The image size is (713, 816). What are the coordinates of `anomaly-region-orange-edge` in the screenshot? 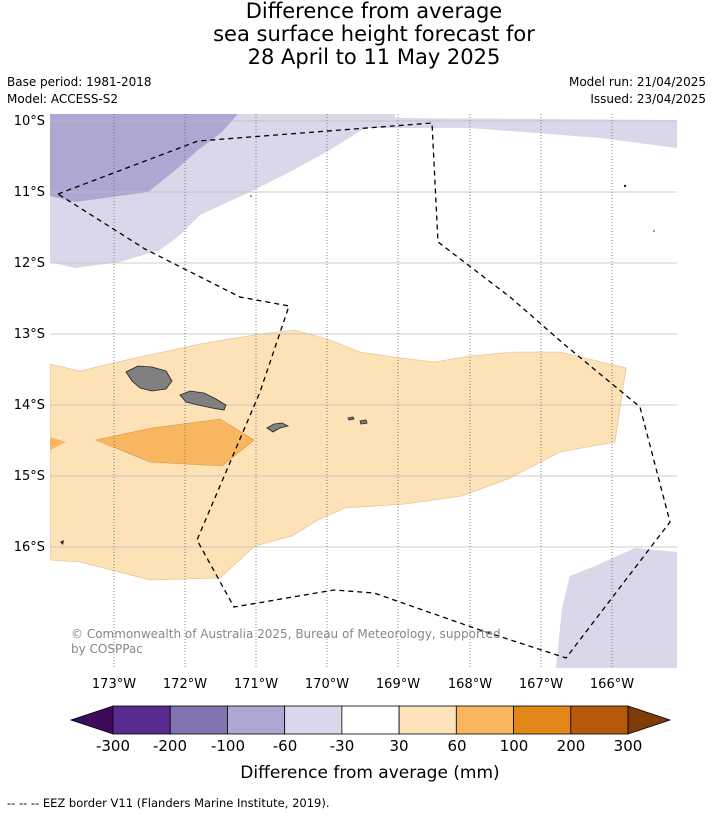 It's located at (58, 443).